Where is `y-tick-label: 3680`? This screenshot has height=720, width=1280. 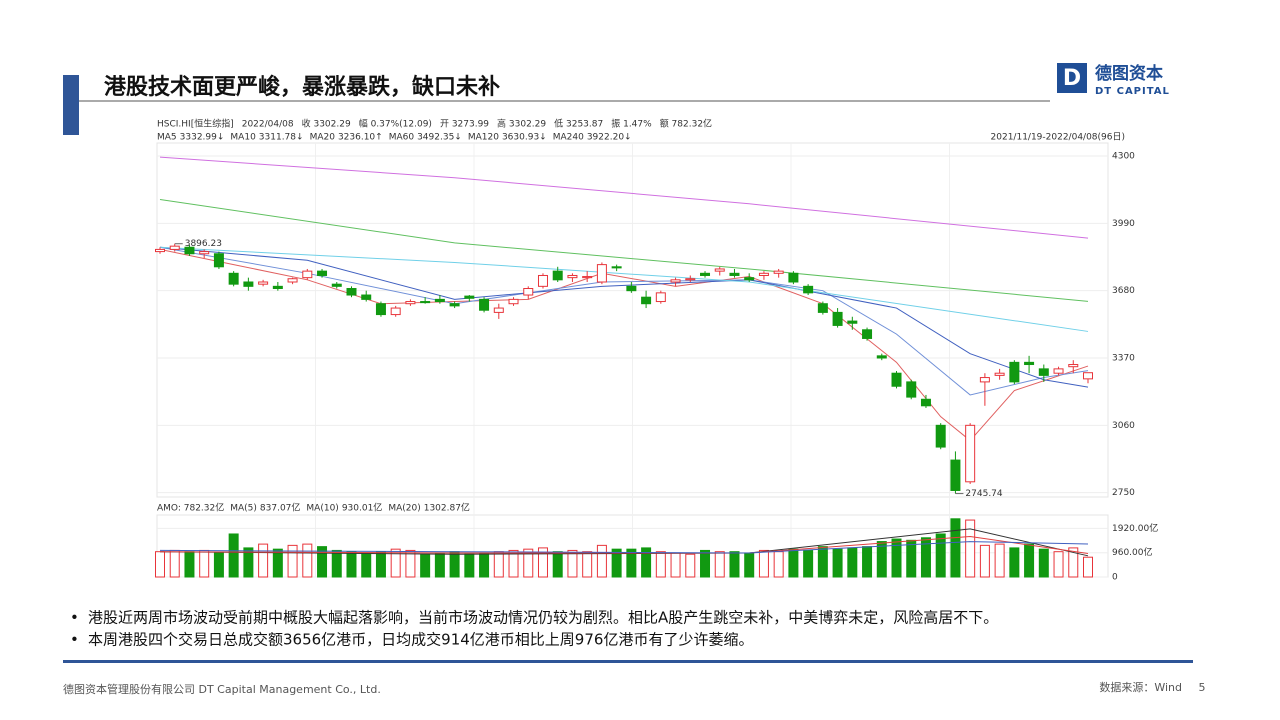
y-tick-label: 3680 is located at coordinates (1123, 291).